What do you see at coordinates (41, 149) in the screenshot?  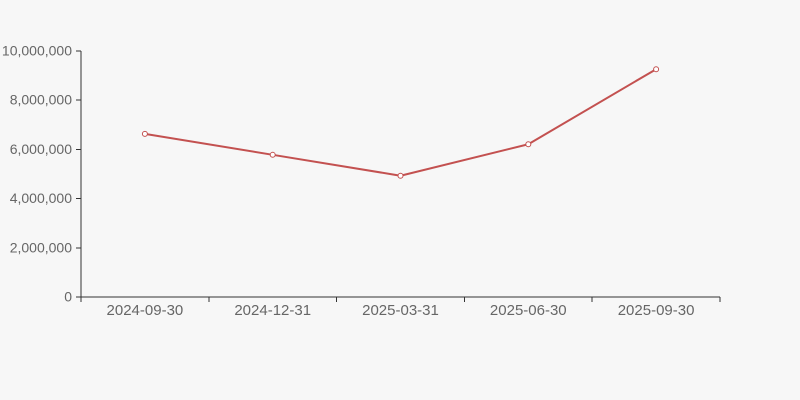 I see `y-tick-label: 6,000,000` at bounding box center [41, 149].